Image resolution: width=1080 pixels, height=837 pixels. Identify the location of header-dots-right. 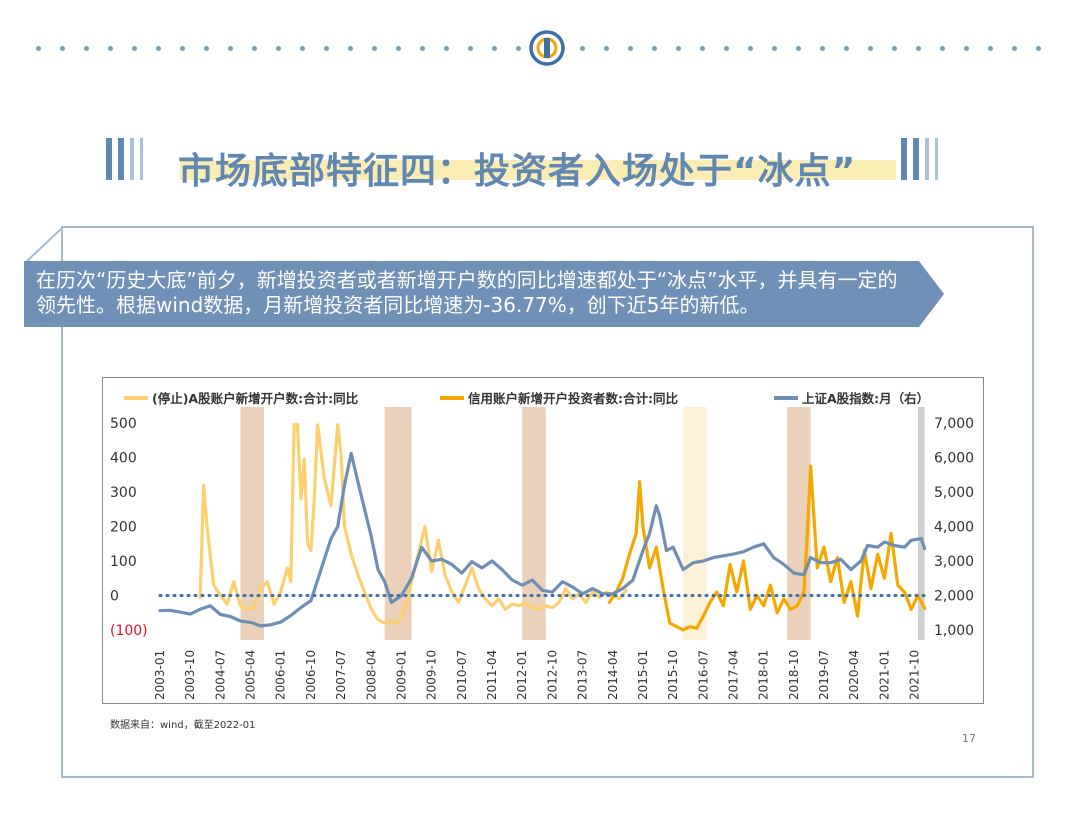
(810, 48).